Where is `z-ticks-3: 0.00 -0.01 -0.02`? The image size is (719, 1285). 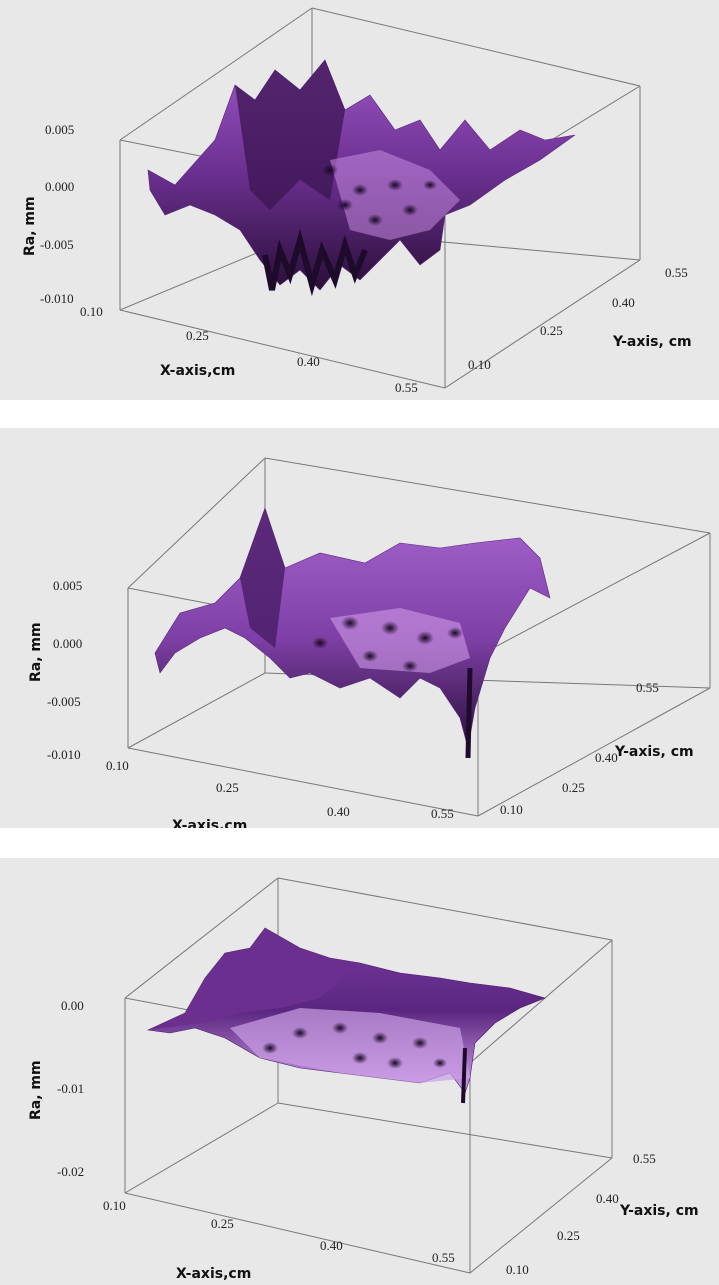
z-ticks-3: 0.00 -0.01 -0.02 is located at coordinates (70, 1088).